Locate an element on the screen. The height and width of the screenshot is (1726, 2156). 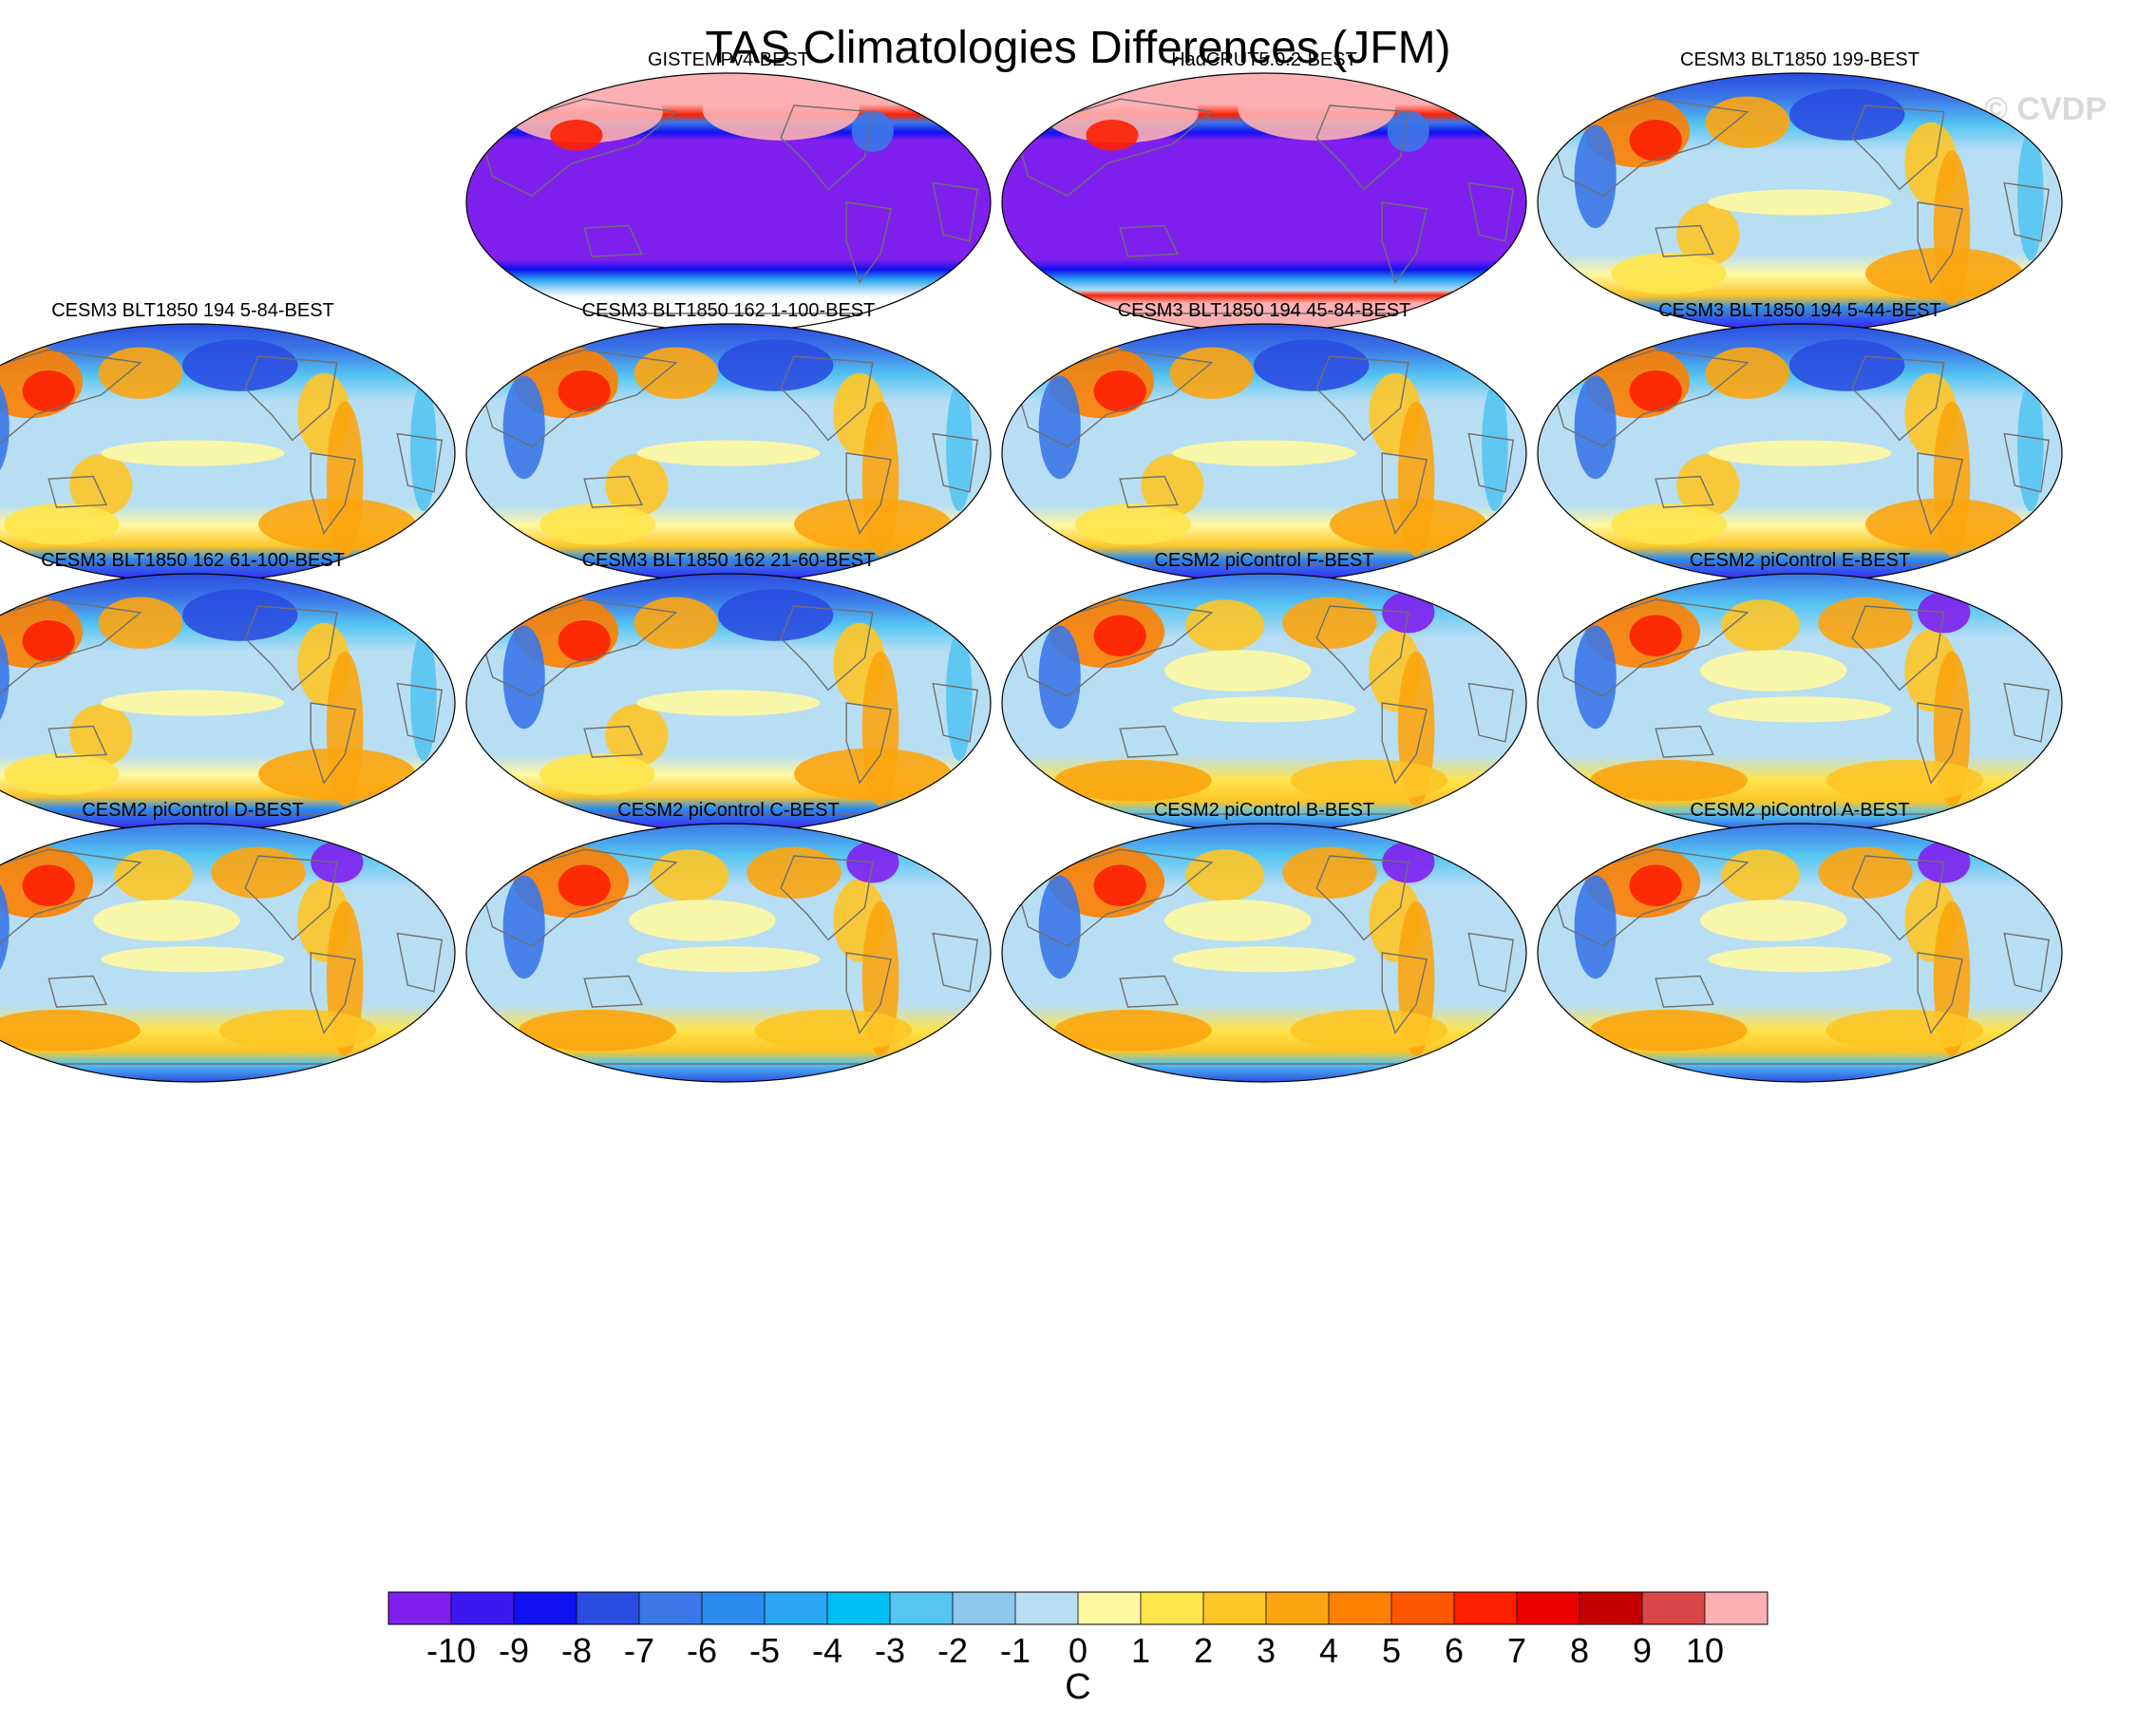
map-panel: CESM2 piControl D-BEST is located at coordinates (228, 941).